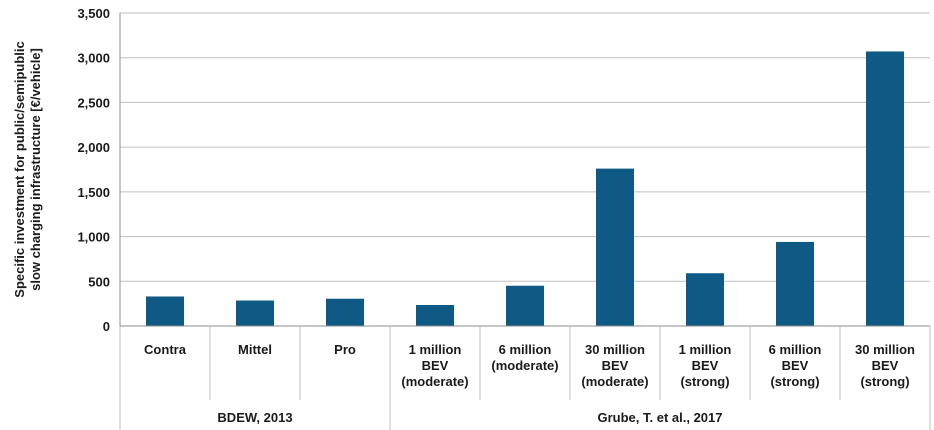 The image size is (934, 430). I want to click on y-tick-label: 0, so click(106, 326).